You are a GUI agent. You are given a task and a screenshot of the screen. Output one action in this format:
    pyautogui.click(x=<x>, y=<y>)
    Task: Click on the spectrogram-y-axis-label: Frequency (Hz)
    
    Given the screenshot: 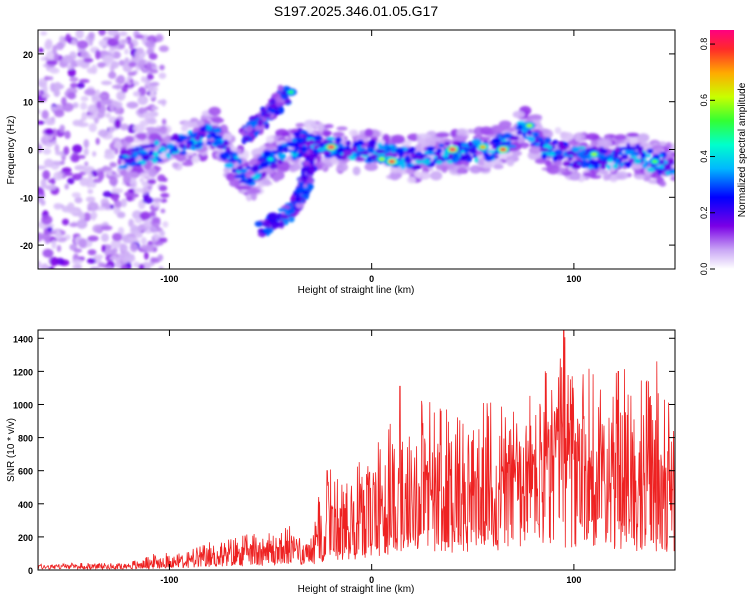 What is the action you would take?
    pyautogui.click(x=11, y=150)
    